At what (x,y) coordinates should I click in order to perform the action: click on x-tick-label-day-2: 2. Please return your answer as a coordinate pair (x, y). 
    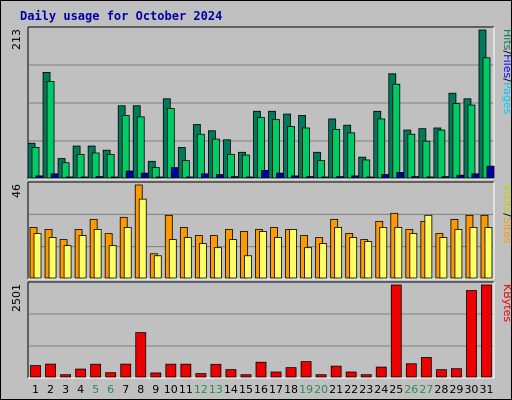
    Looking at the image, I should click on (50, 389).